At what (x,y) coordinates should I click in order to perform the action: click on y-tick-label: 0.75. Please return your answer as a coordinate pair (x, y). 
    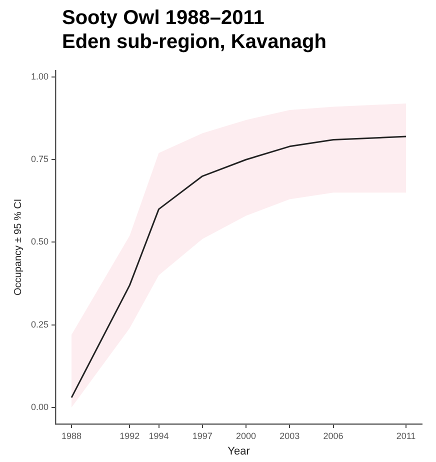
    Looking at the image, I should click on (39, 159).